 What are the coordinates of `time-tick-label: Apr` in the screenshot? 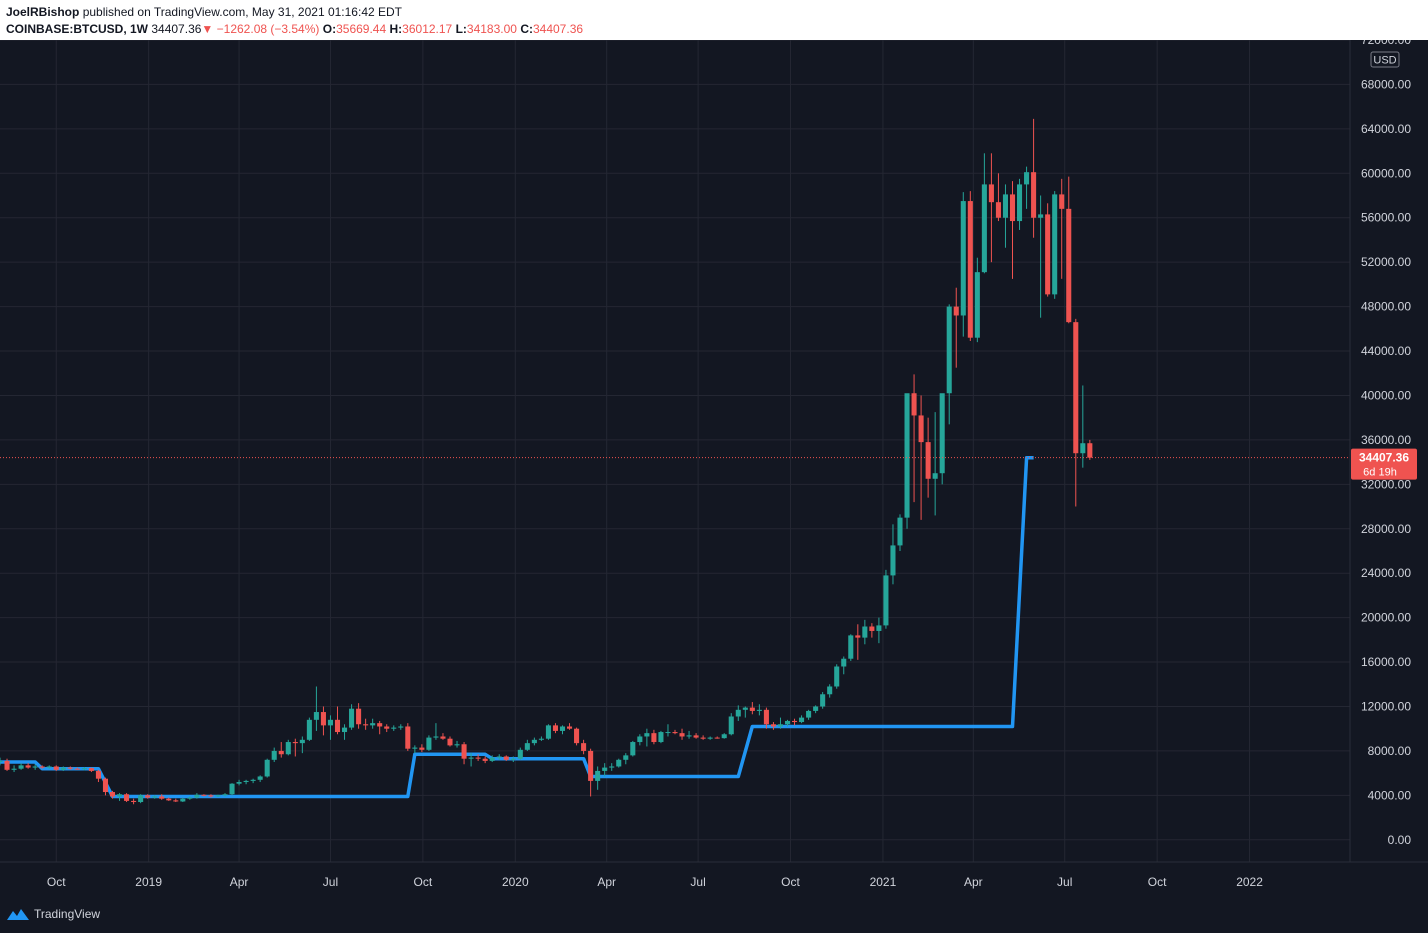 It's located at (239, 882).